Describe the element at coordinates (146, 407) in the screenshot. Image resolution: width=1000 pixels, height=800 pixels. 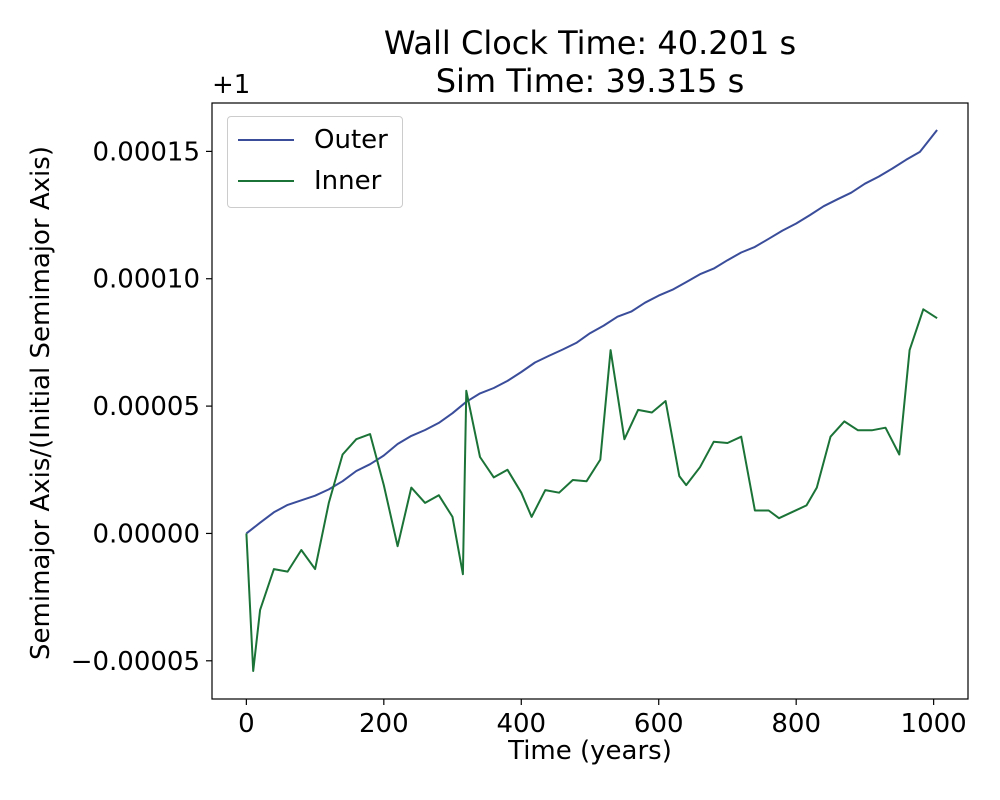
I see `y-tick-label: 0.00005` at that location.